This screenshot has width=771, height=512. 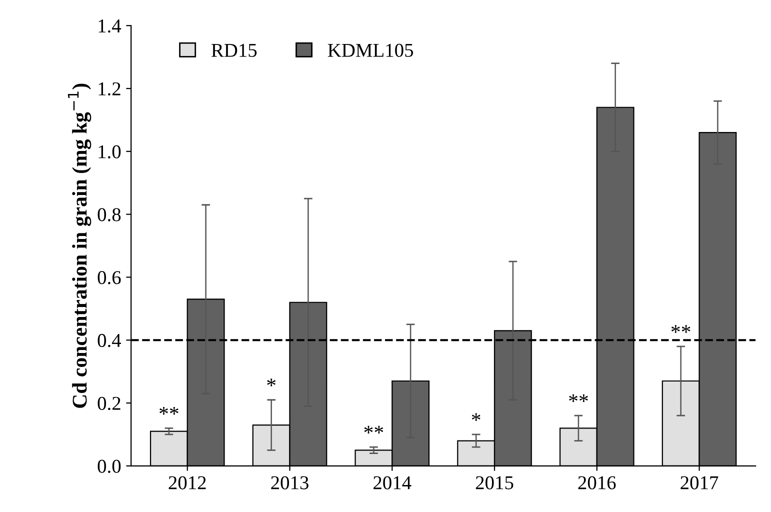 What do you see at coordinates (80, 246) in the screenshot?
I see `y-axis-title: Cd concentration in grain (mg kg$^{−1}$)` at bounding box center [80, 246].